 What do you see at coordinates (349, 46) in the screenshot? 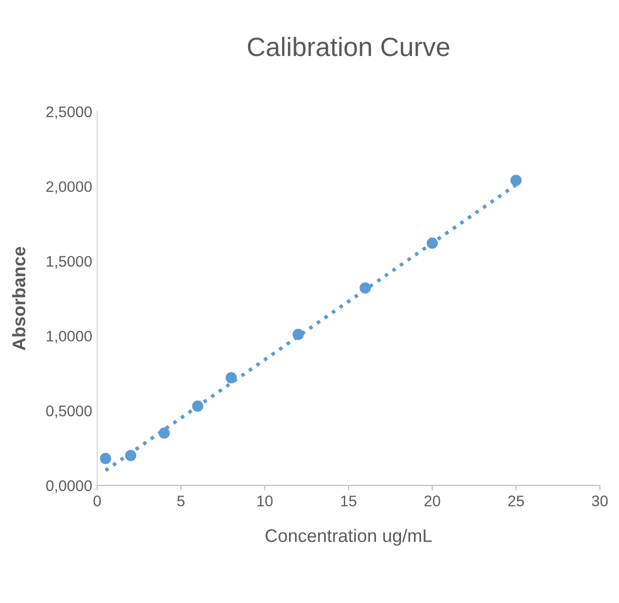
I see `chart-title: Calibration Curve` at bounding box center [349, 46].